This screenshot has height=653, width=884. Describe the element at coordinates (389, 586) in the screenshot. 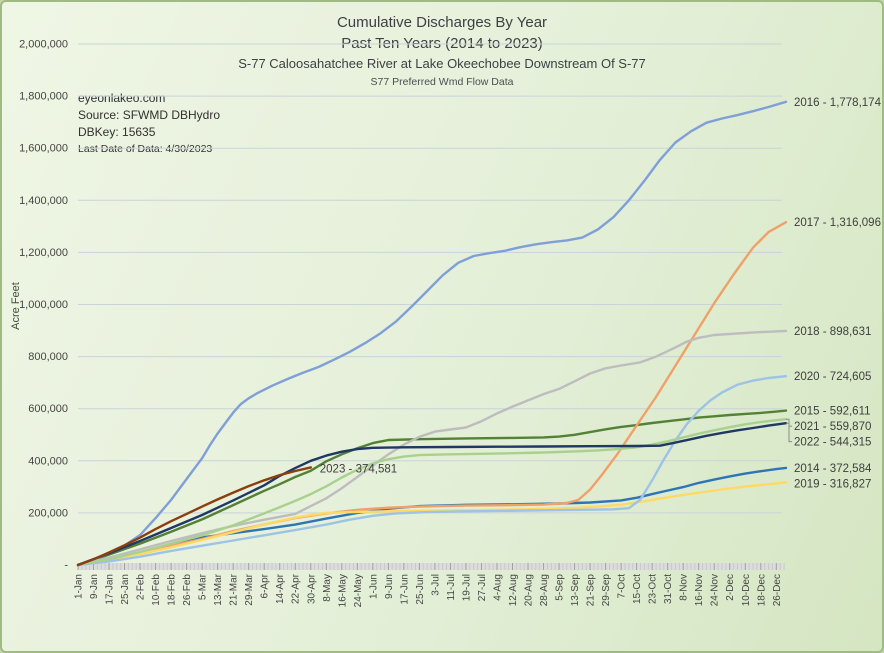

I see `x-tick-label: 9-Jun` at that location.